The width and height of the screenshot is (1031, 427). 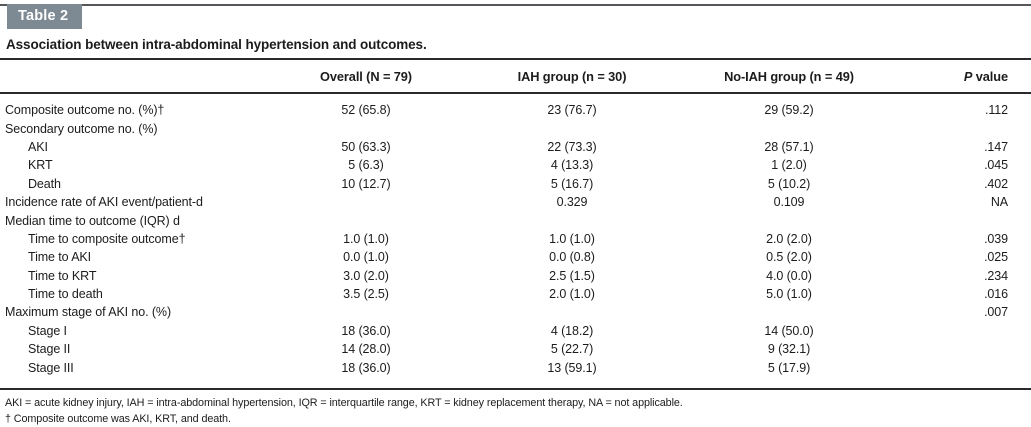 What do you see at coordinates (996, 312) in the screenshot?
I see `cell-p-value: .007` at bounding box center [996, 312].